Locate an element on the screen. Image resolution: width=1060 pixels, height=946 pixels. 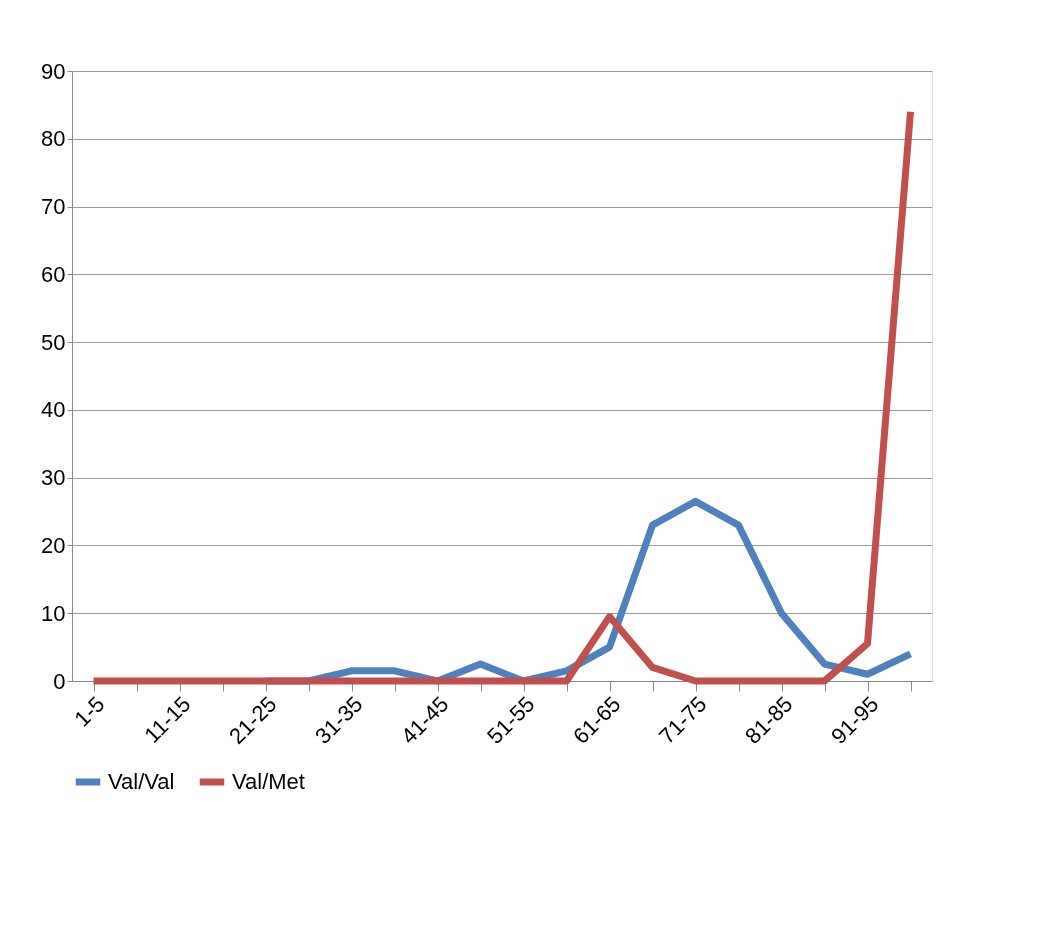
y-tick-label: 50 is located at coordinates (53, 342).